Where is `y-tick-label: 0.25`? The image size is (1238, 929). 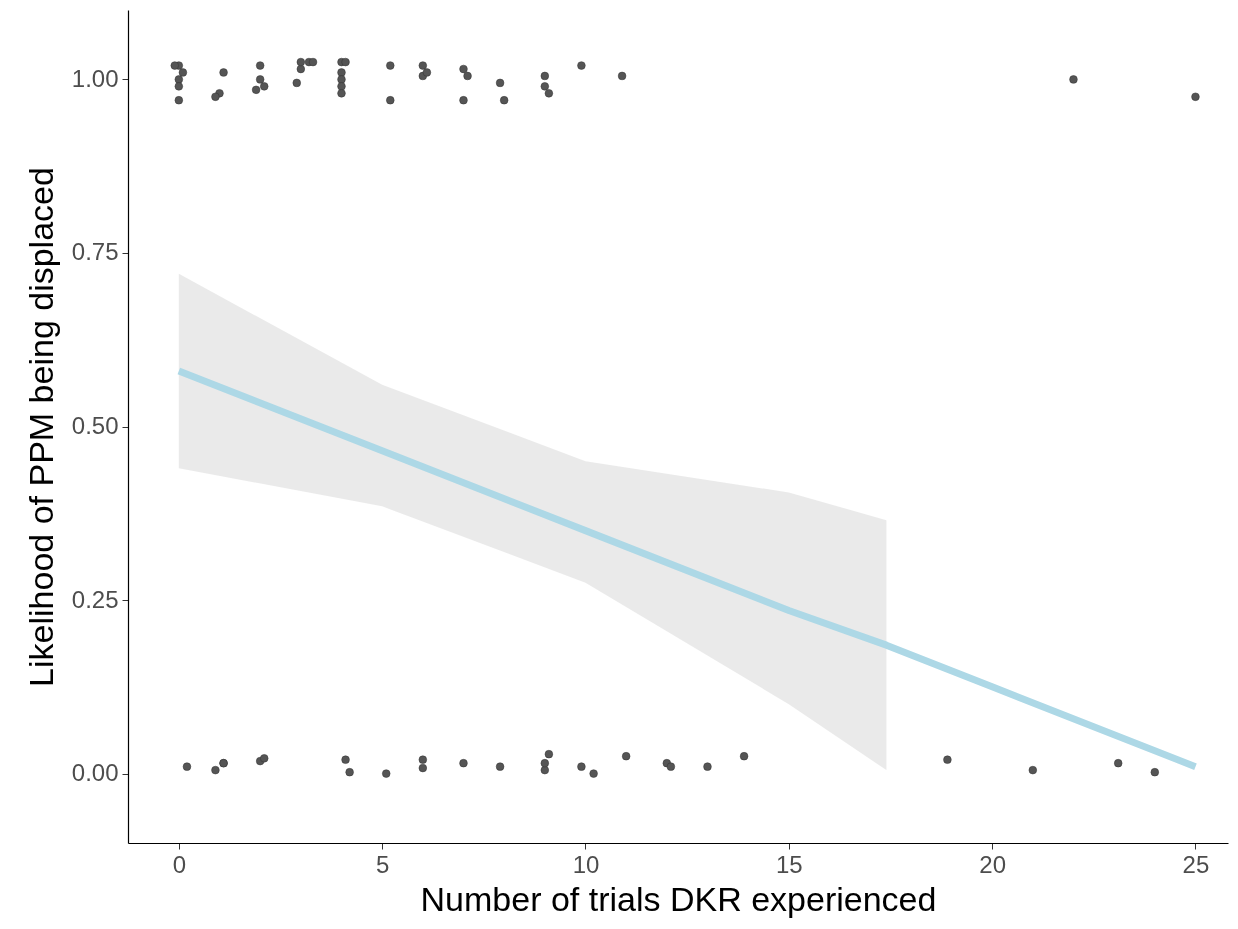 y-tick-label: 0.25 is located at coordinates (95, 599).